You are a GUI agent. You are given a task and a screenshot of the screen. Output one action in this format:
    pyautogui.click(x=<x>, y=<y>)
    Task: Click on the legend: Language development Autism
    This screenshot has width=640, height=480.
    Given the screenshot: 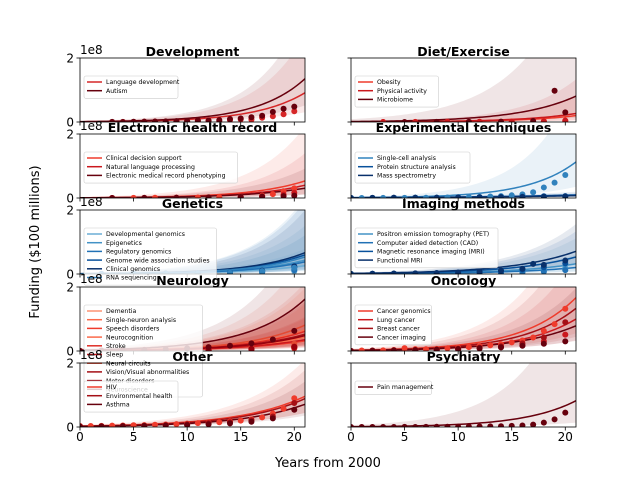 What is the action you would take?
    pyautogui.click(x=131, y=87)
    